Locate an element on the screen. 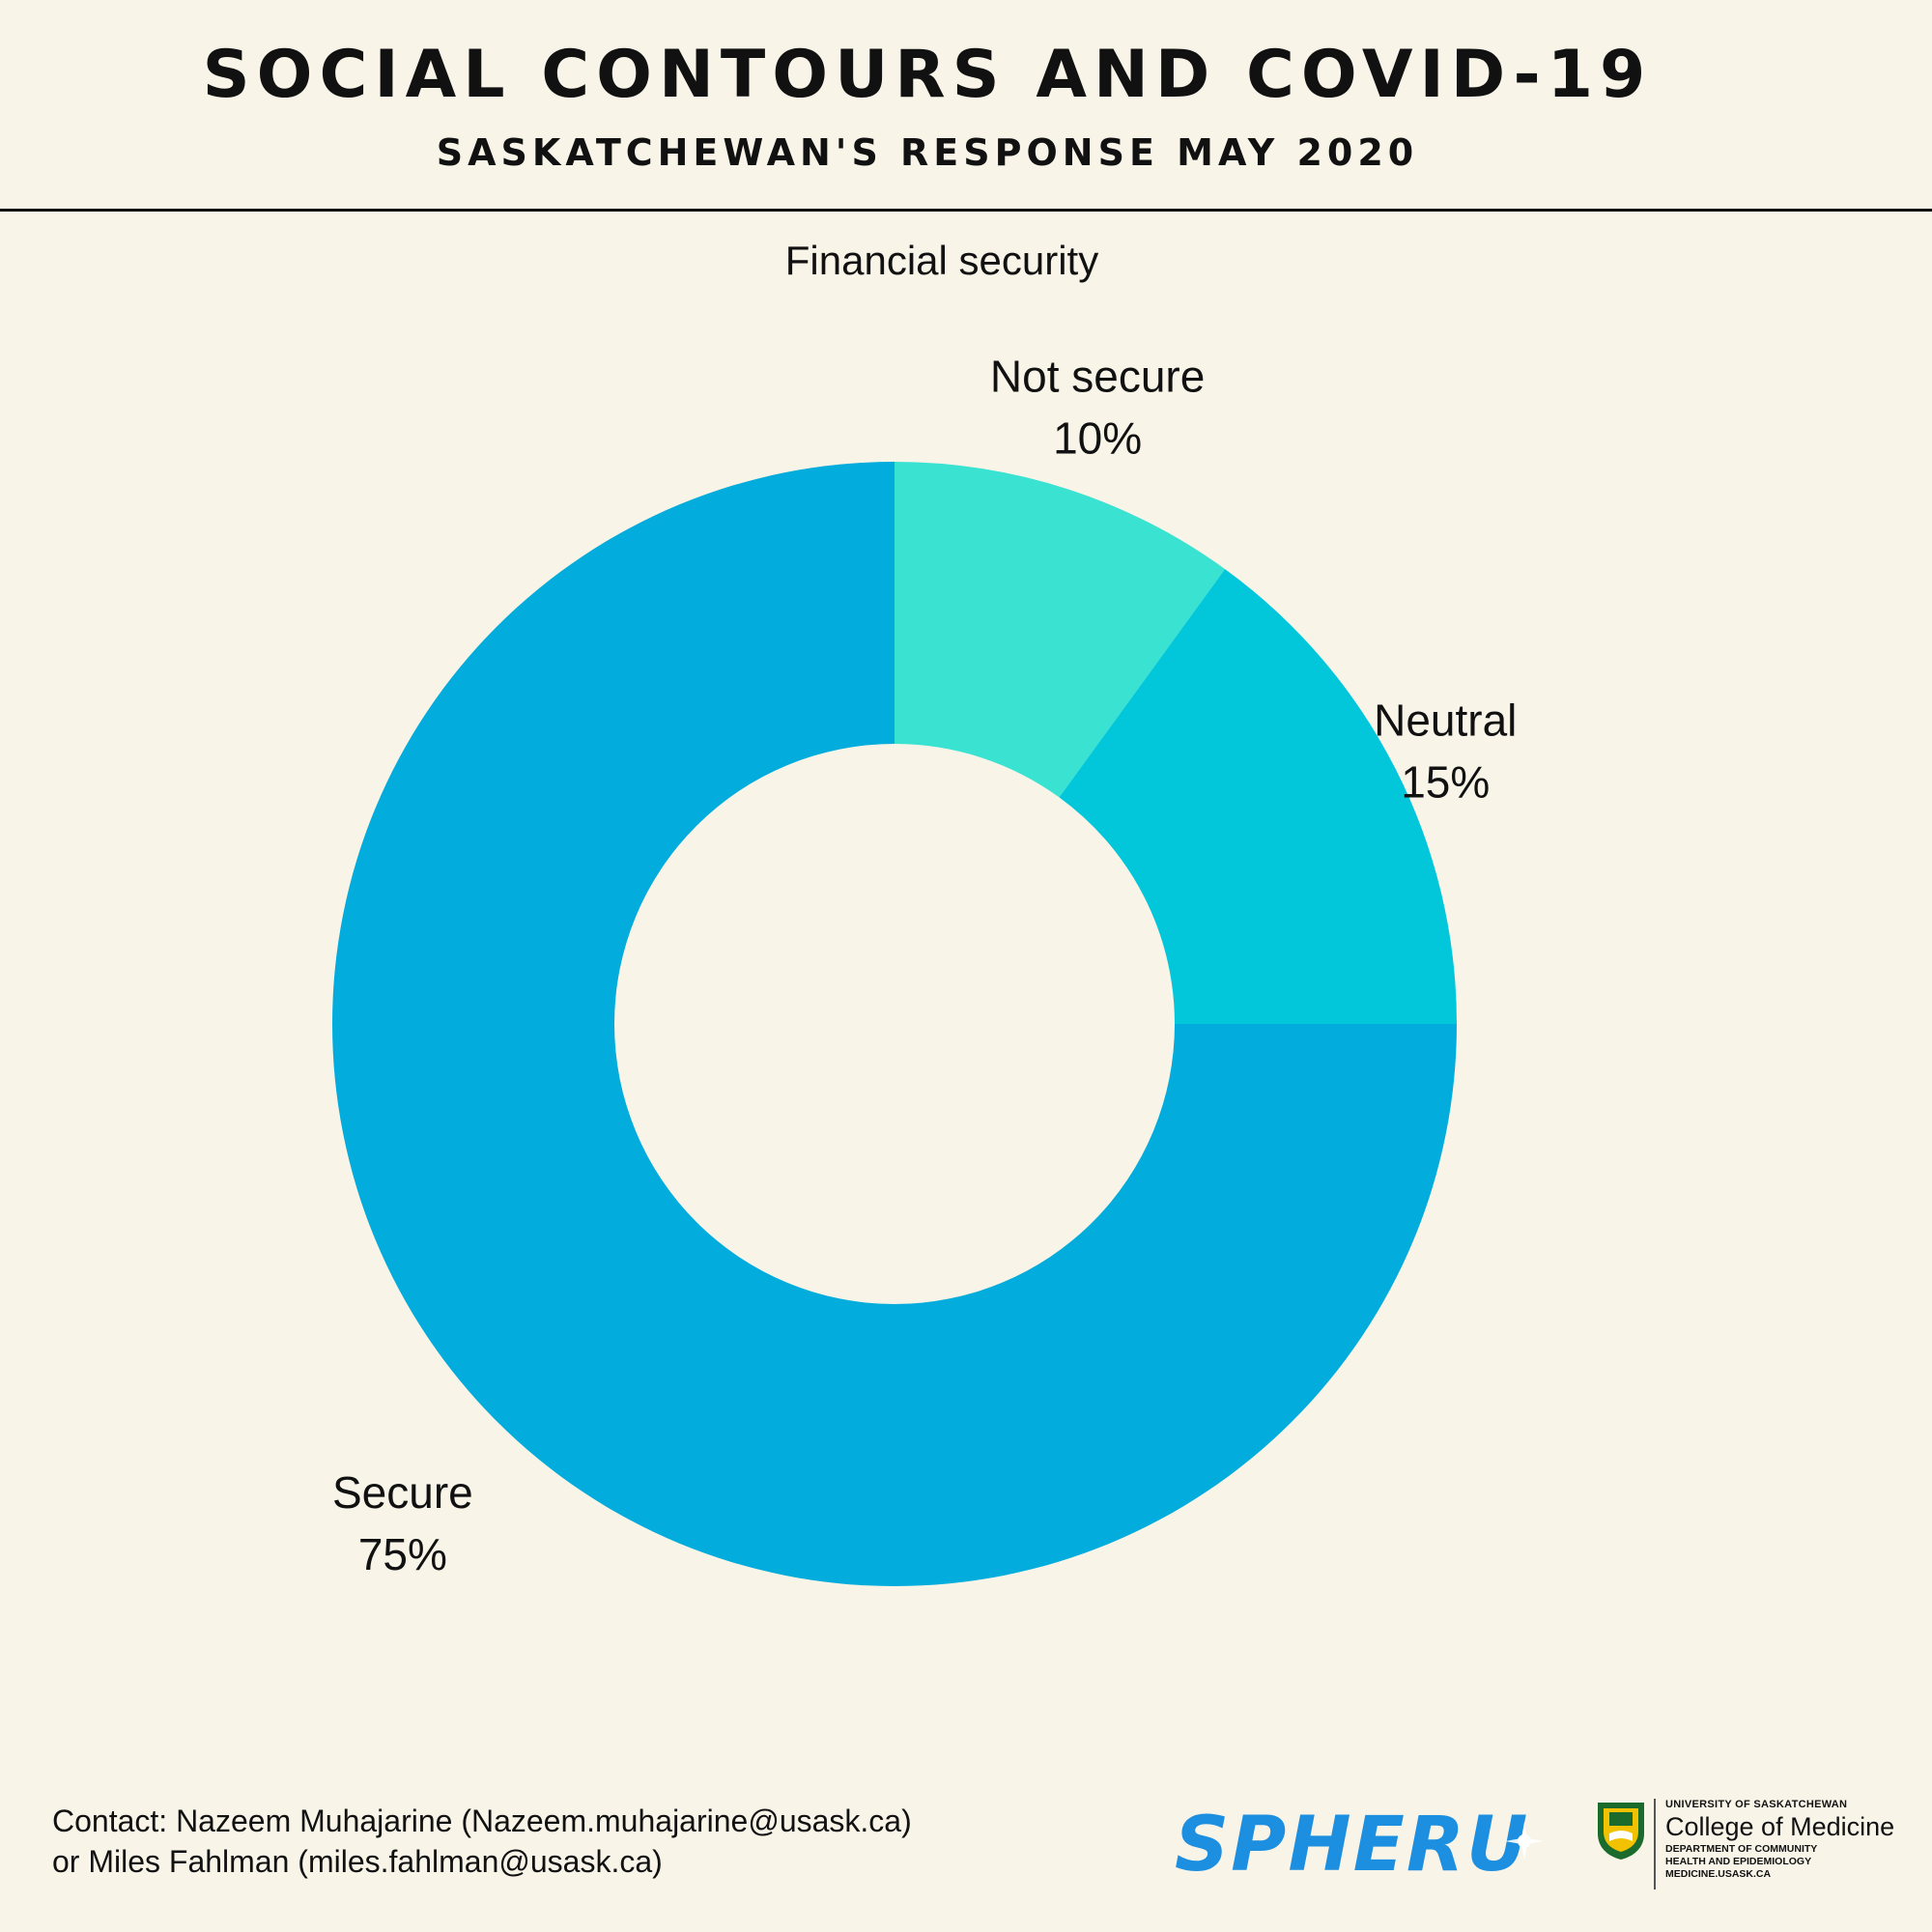 The width and height of the screenshot is (1932, 1932). value-label-secure: 75% is located at coordinates (402, 1554).